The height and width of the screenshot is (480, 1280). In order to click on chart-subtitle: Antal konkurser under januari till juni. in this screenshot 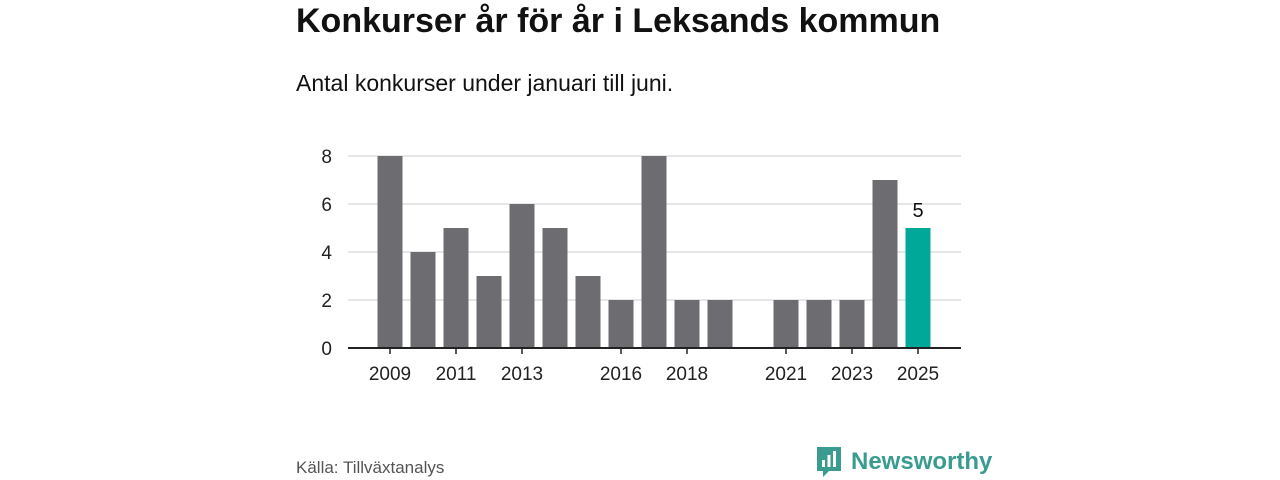, I will do `click(485, 83)`.